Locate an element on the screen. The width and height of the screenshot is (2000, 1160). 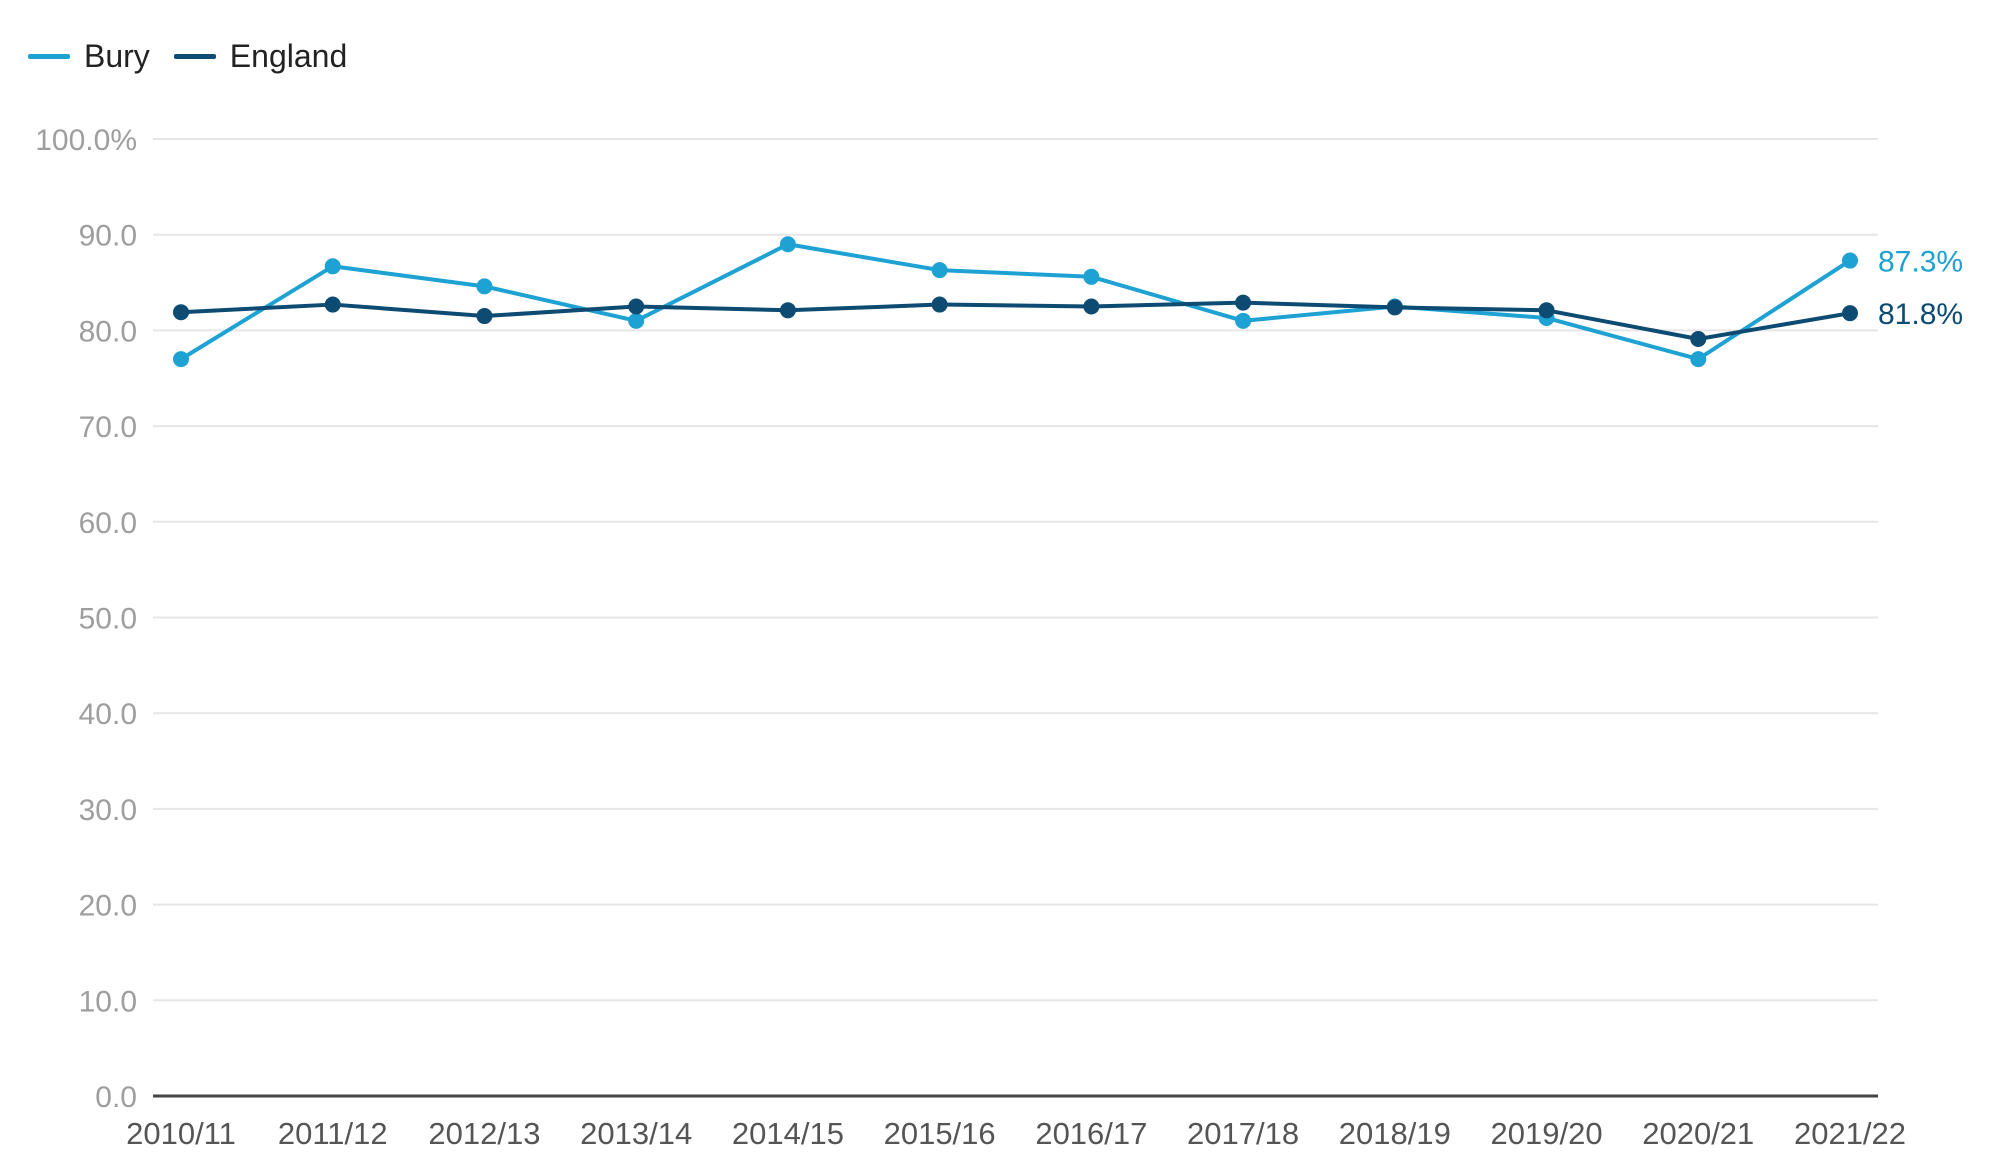
x-tick-label: 2017/18 is located at coordinates (1243, 1133).